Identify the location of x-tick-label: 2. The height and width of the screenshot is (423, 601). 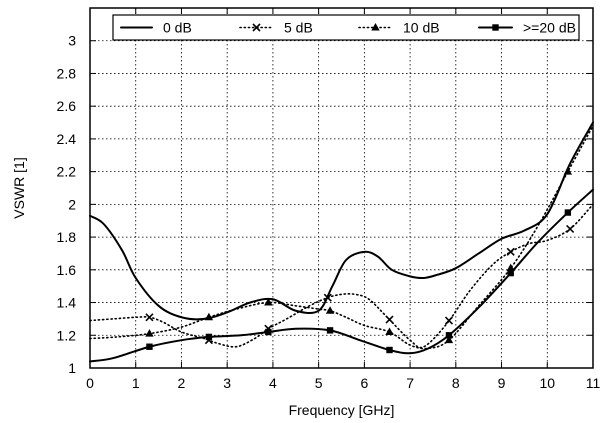
(182, 383).